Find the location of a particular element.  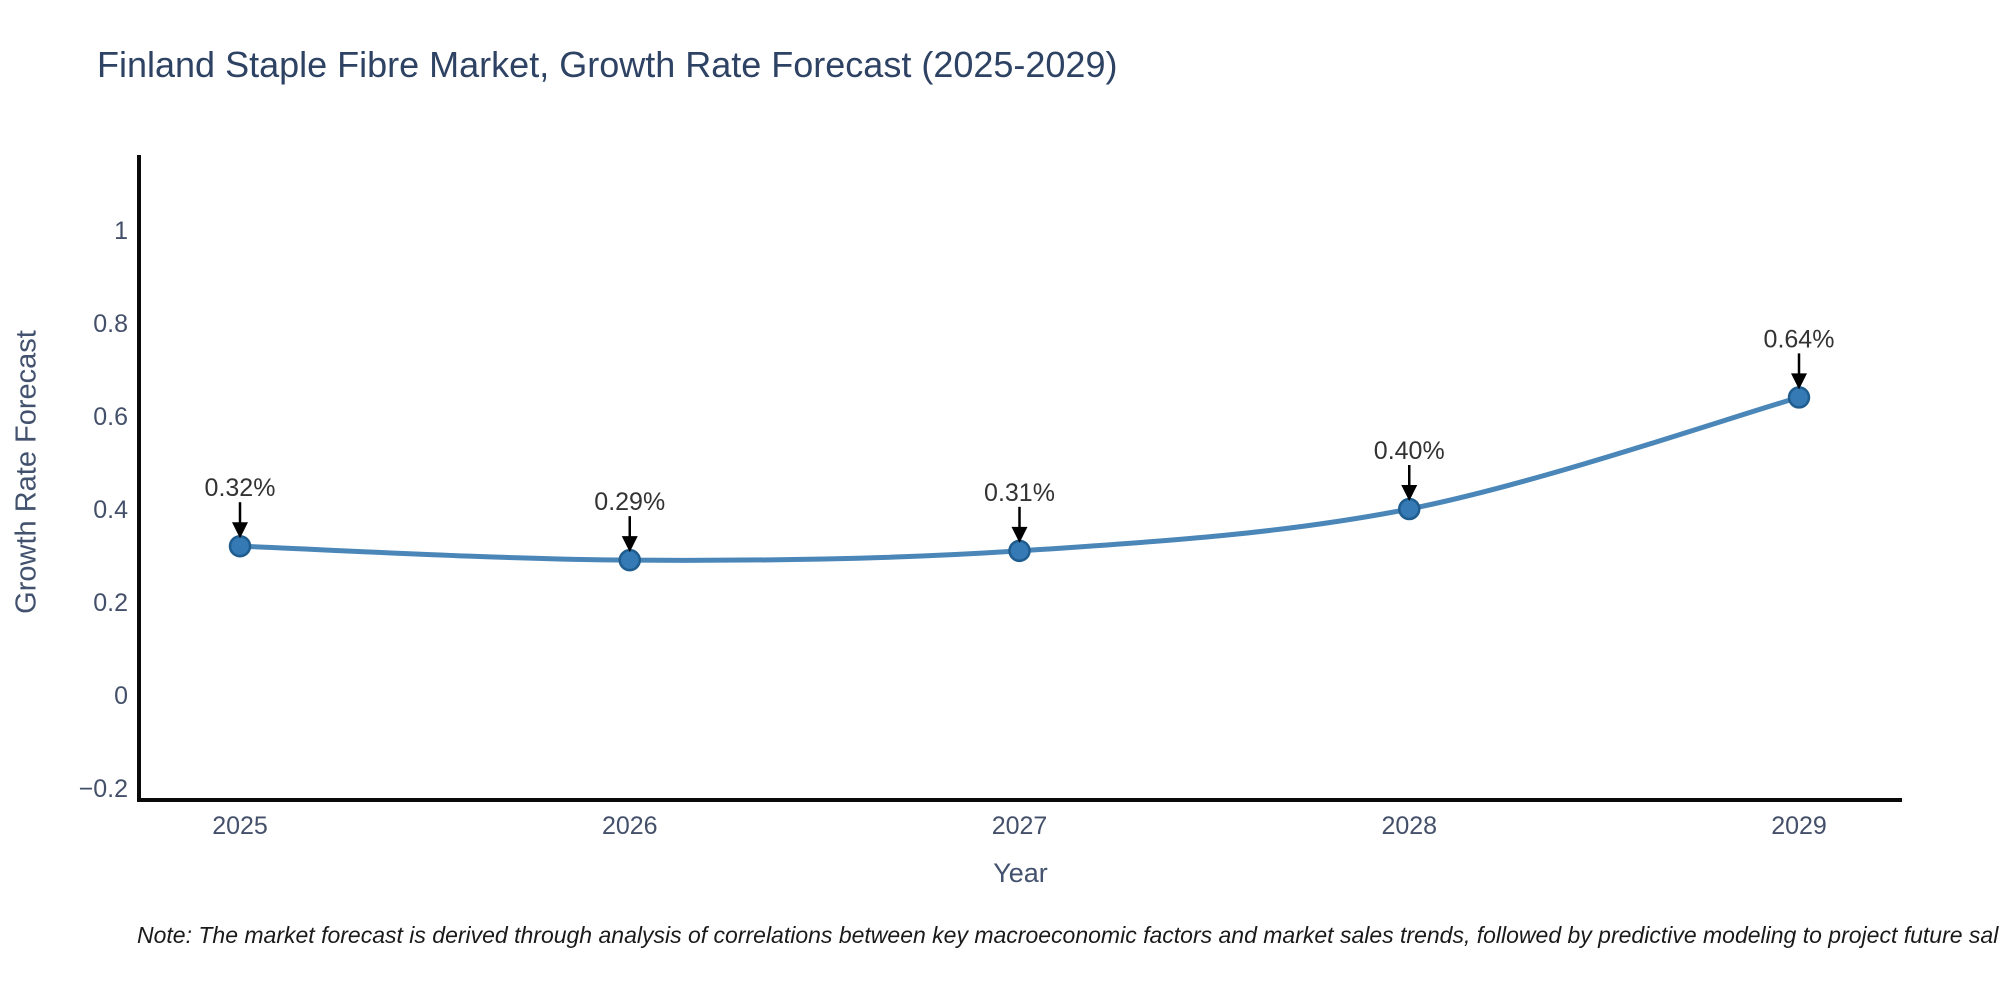

x-tick-label: 2028 is located at coordinates (1409, 826).